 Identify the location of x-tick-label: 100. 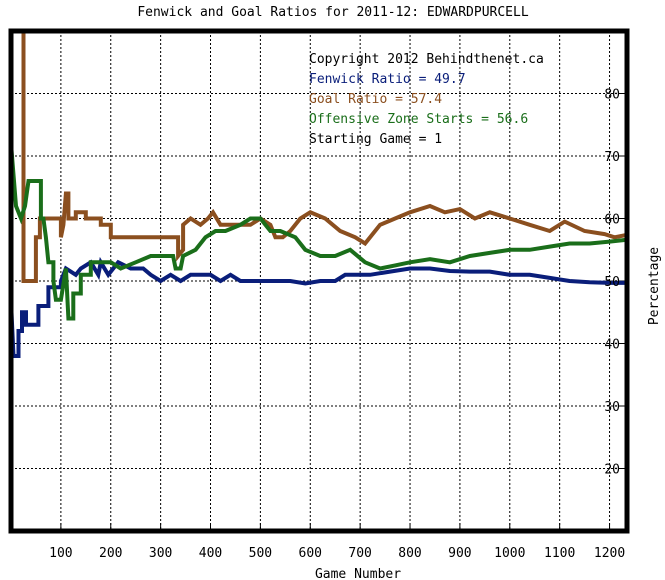
(60, 553).